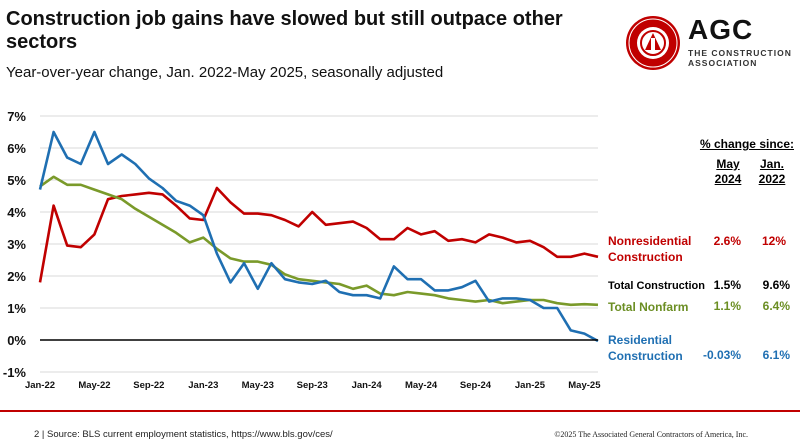 The height and width of the screenshot is (447, 800). What do you see at coordinates (650, 241) in the screenshot?
I see `legend-nonresidential-line1: Nonresidential` at bounding box center [650, 241].